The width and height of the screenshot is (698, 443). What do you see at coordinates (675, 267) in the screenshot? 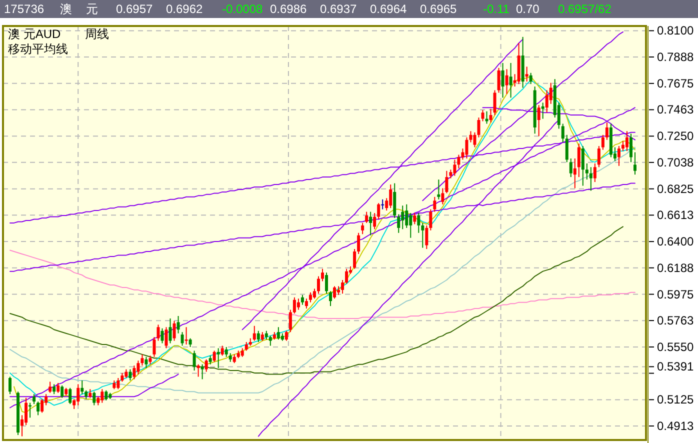
I see `y-tick-label: 0.6188` at bounding box center [675, 267].